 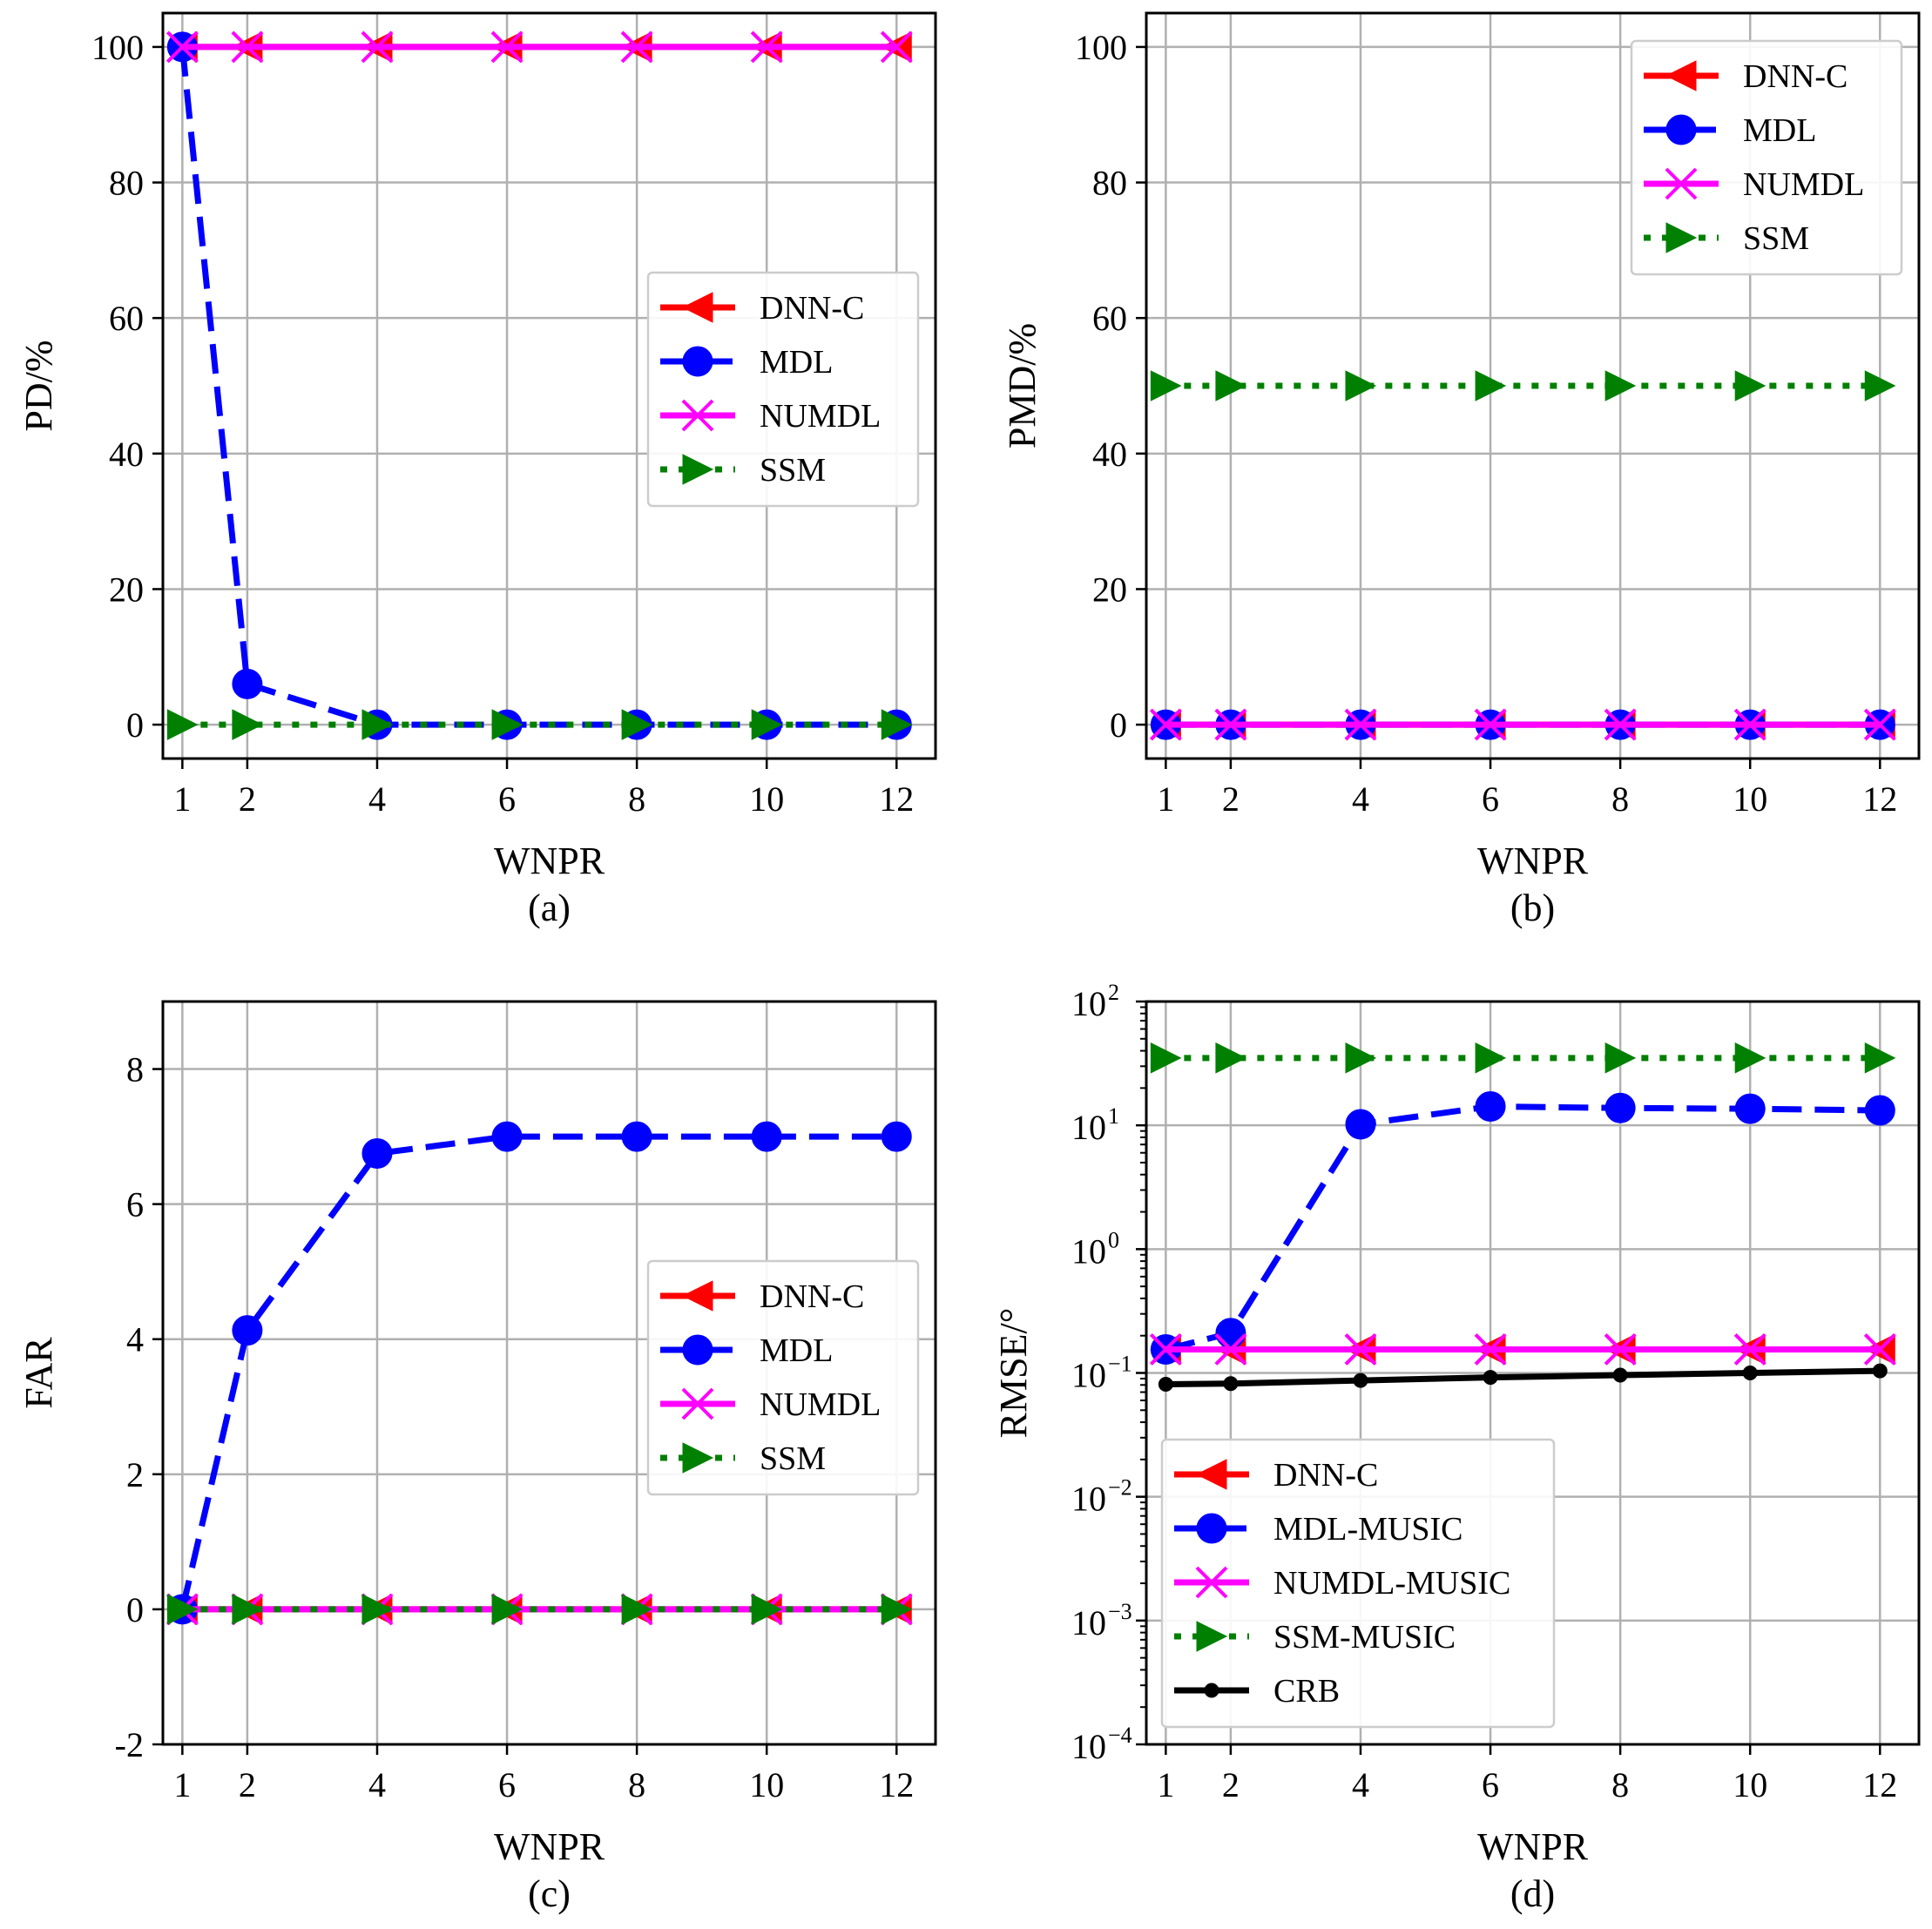 I want to click on y-tick-exponent: 0, so click(x=1113, y=1239).